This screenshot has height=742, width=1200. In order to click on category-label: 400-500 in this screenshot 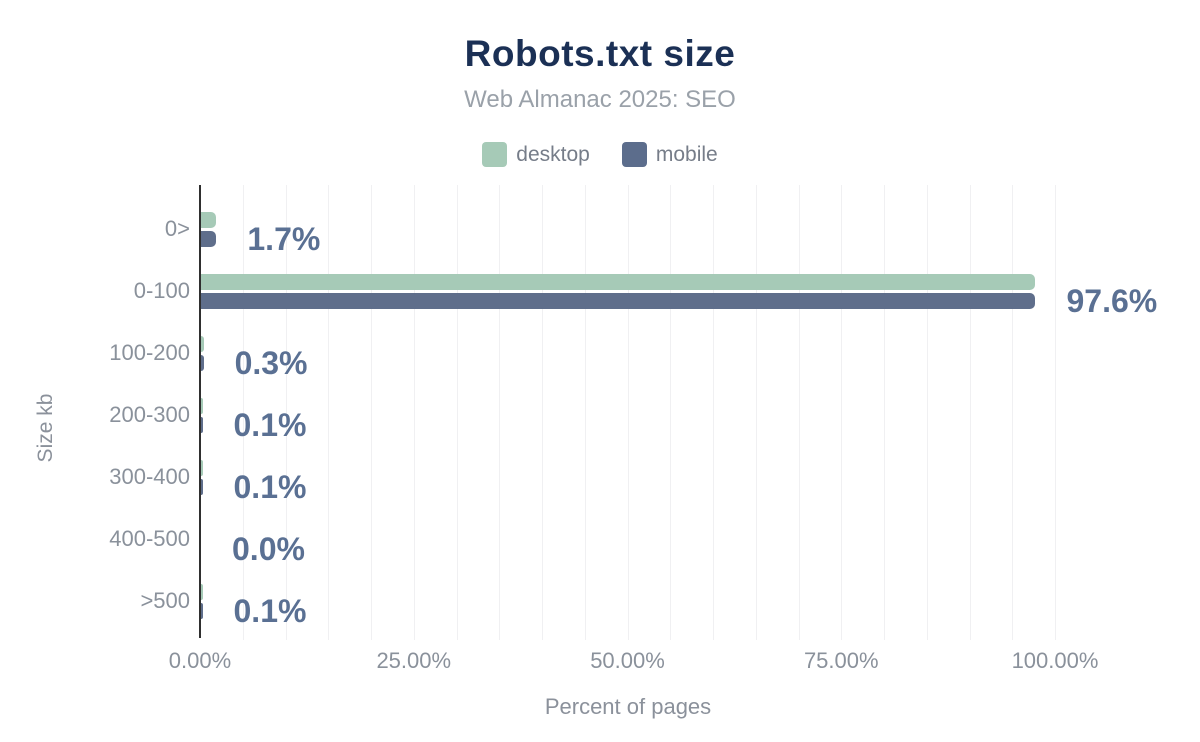, I will do `click(149, 538)`.